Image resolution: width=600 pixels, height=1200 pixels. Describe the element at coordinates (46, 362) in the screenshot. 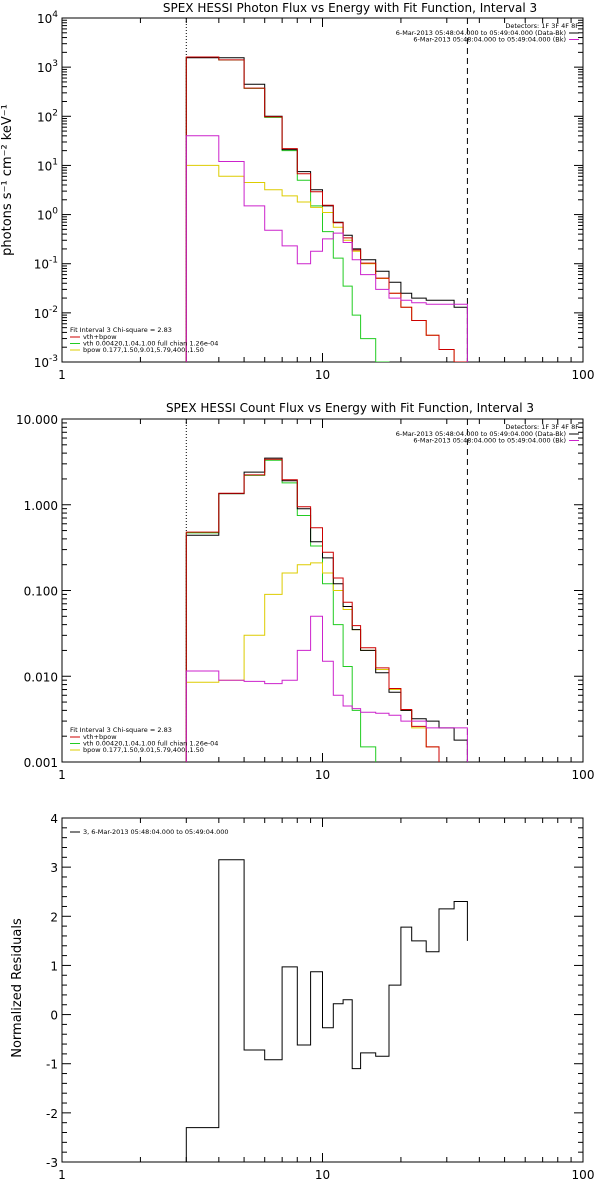

I see `y-tick-label: 10⁻³` at that location.